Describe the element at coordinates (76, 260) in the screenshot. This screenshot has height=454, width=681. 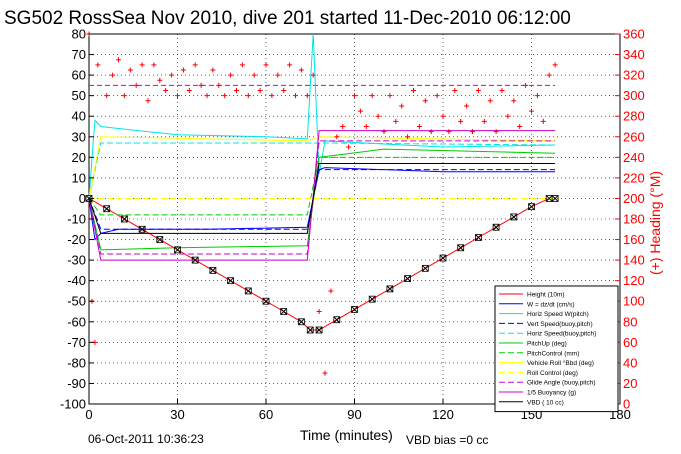
I see `y-tick-label: -30` at that location.